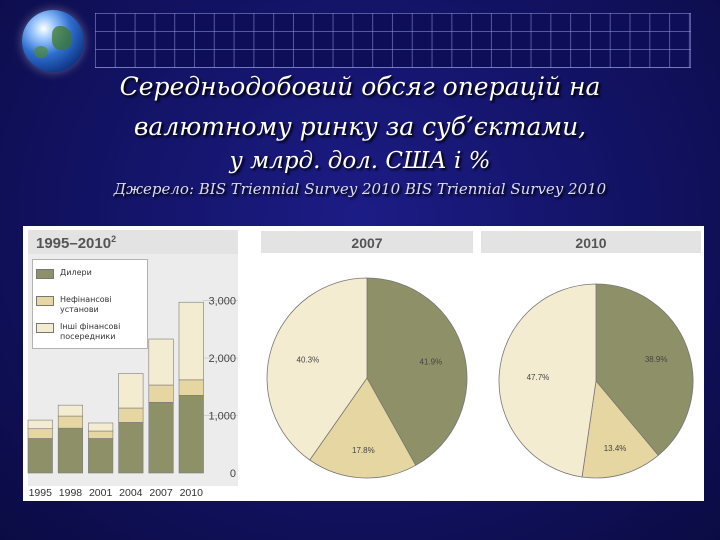 This screenshot has width=720, height=540. What do you see at coordinates (71, 493) in the screenshot?
I see `x-tick-label: 1998` at bounding box center [71, 493].